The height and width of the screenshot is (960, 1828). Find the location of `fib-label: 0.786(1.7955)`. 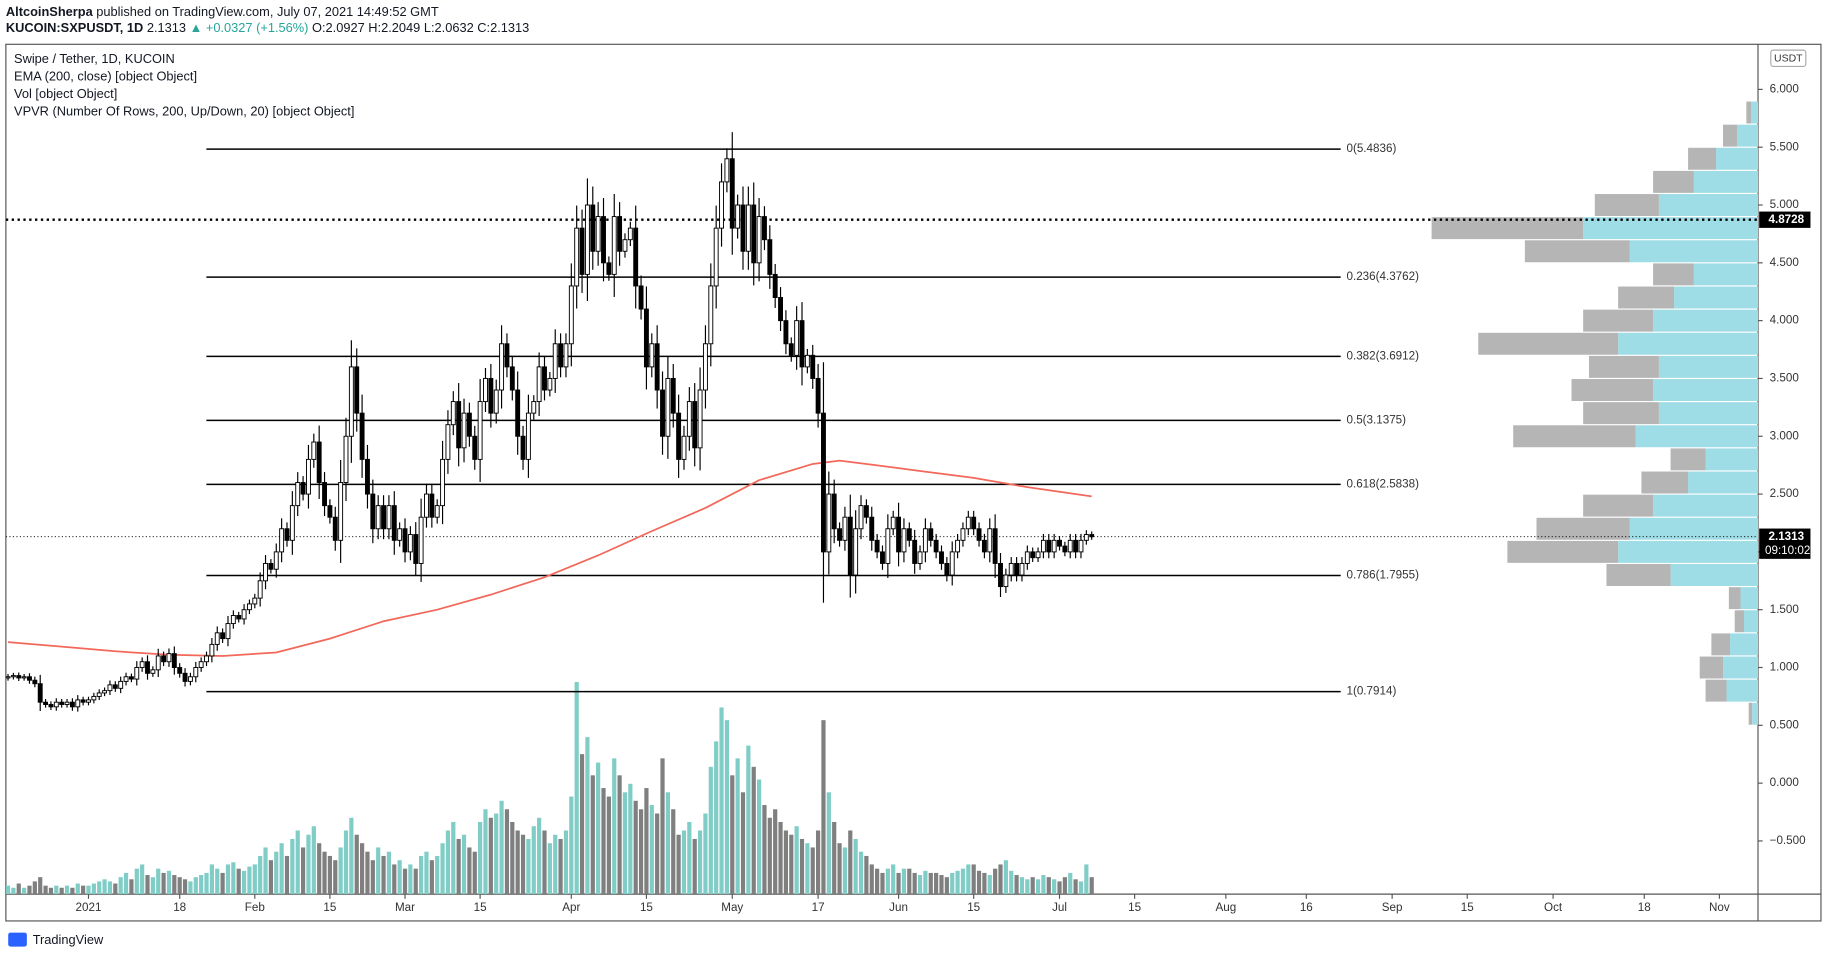

fib-label: 0.786(1.7955) is located at coordinates (1382, 575).